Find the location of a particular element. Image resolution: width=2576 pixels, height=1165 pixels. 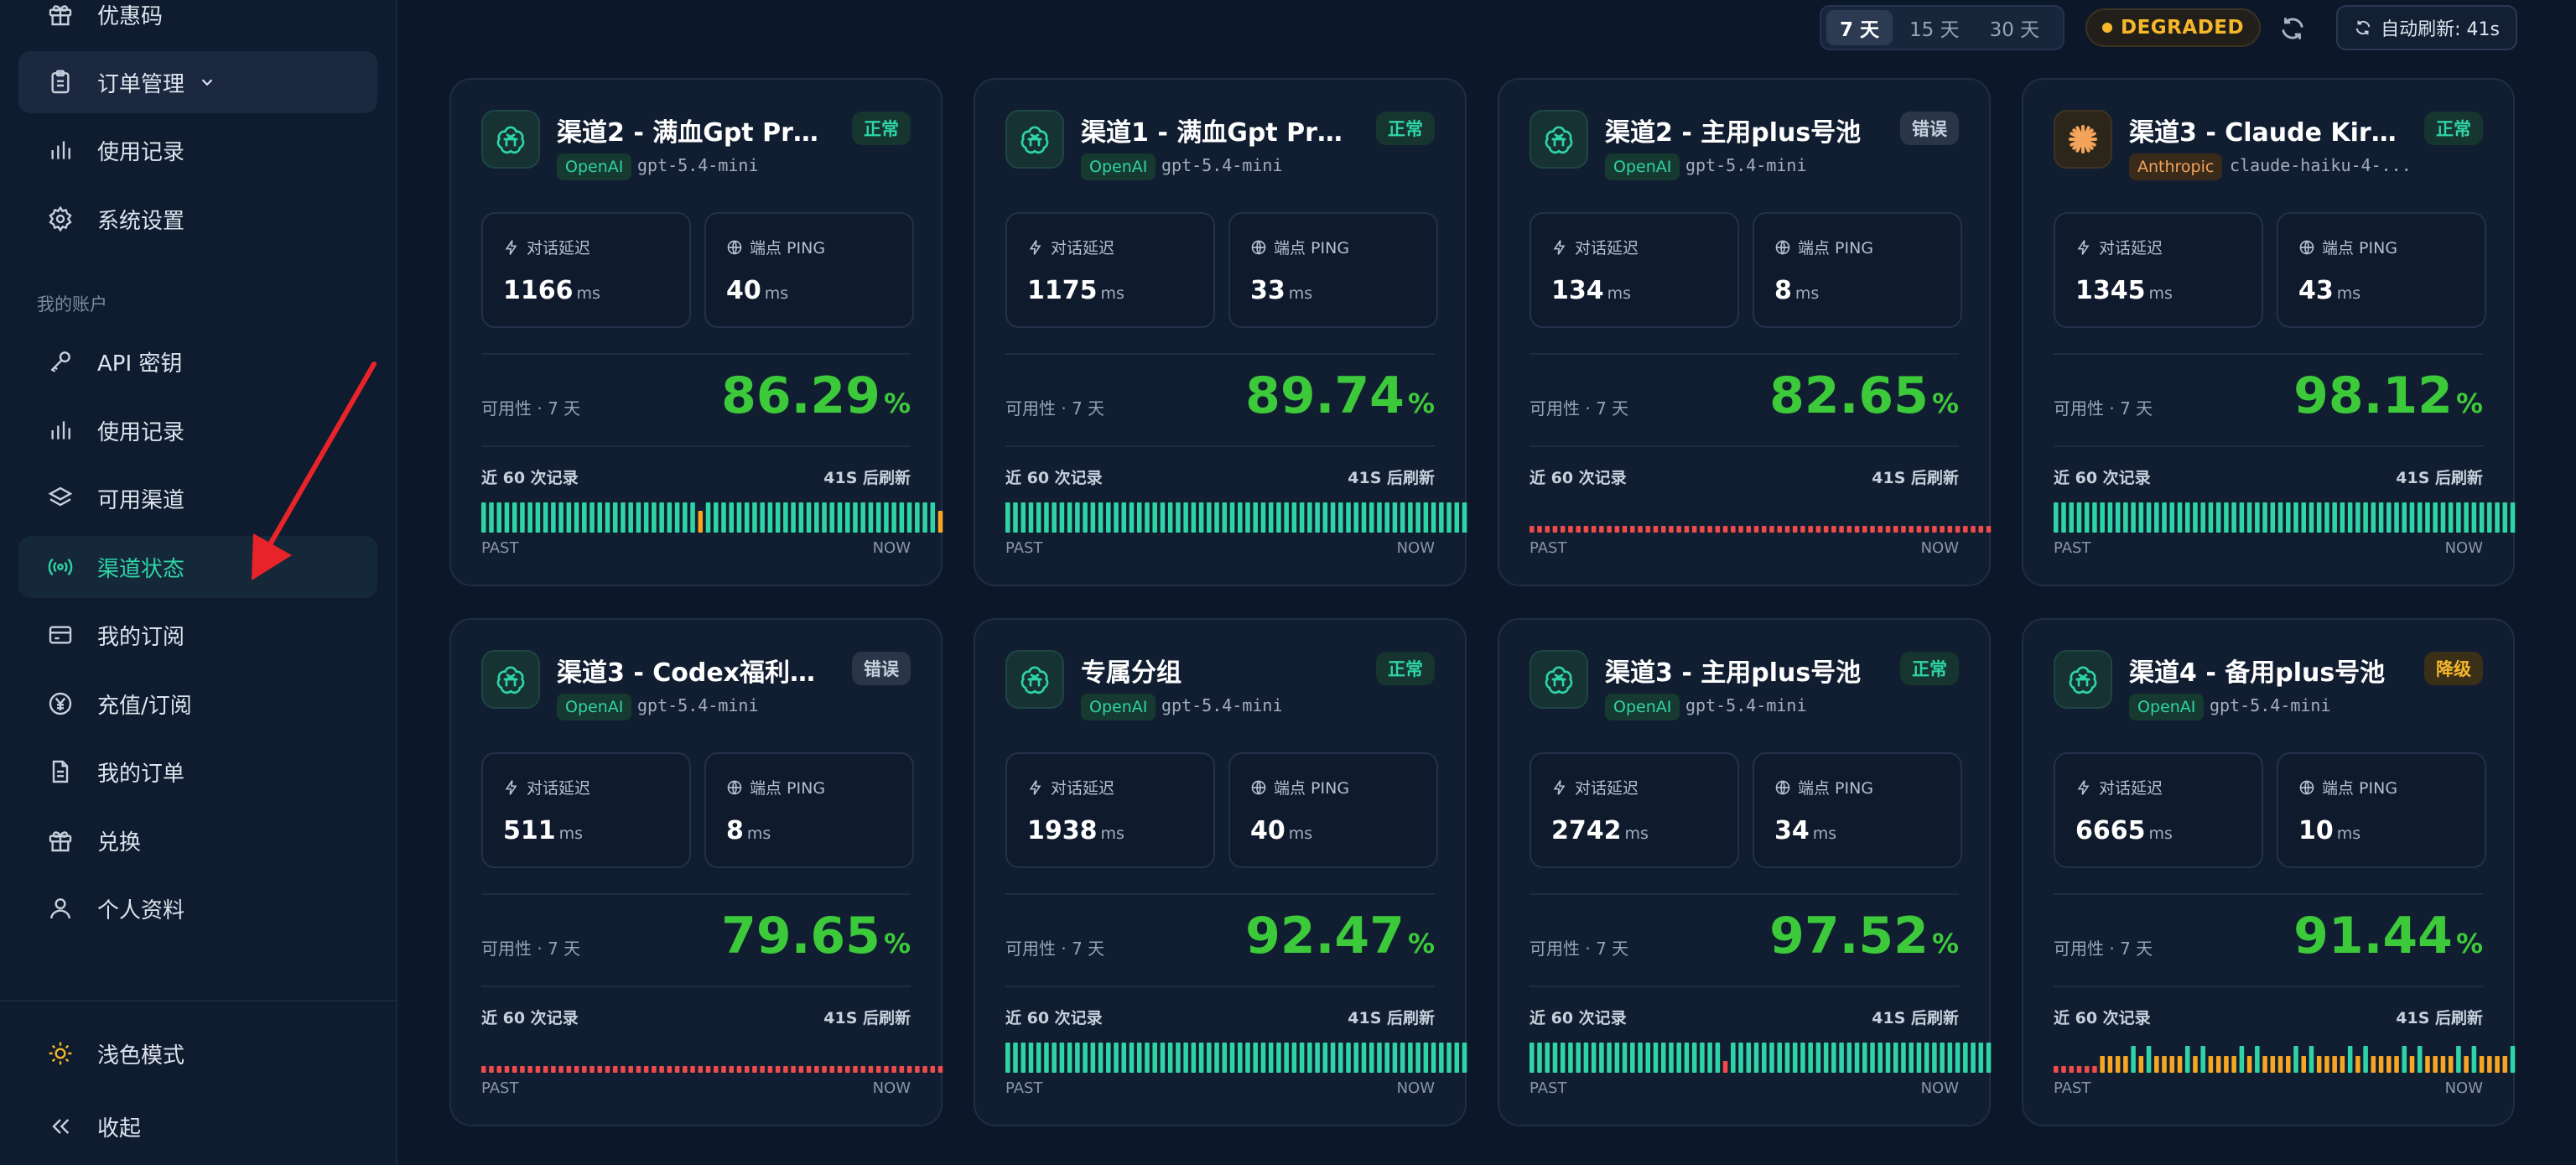

ping-metric: 端点 PING 8 ms is located at coordinates (1857, 270).